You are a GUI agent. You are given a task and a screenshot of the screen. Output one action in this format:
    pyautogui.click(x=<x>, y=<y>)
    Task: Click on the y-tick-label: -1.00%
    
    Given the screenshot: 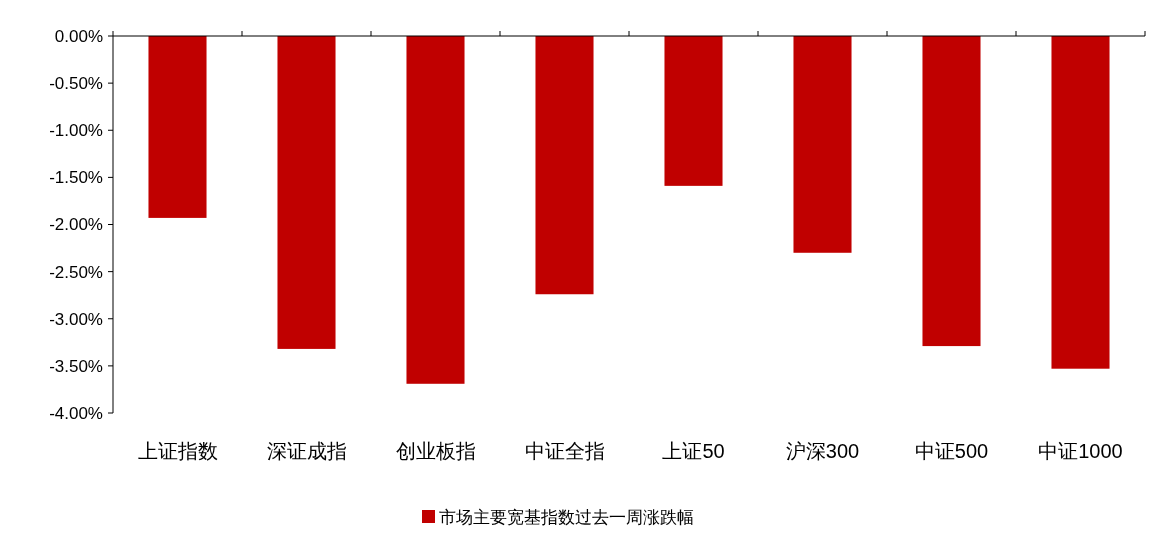 What is the action you would take?
    pyautogui.click(x=76, y=131)
    